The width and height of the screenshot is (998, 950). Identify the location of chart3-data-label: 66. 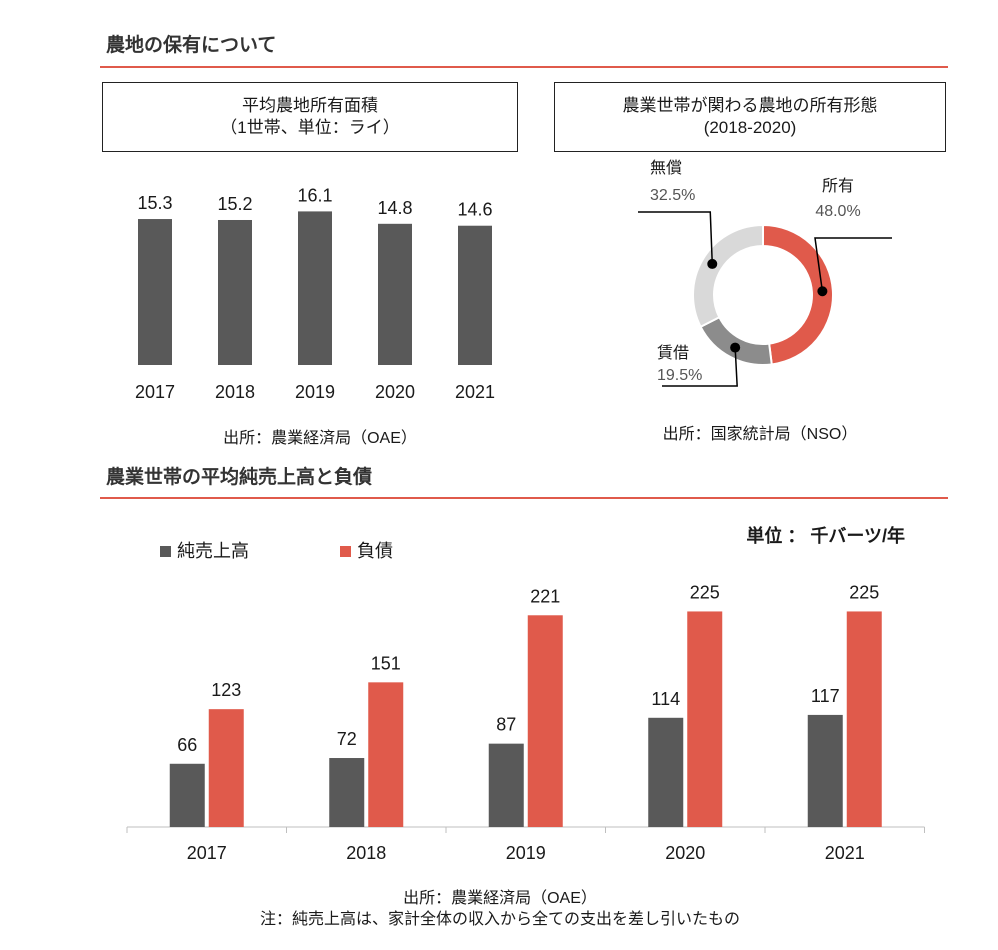
(187, 745).